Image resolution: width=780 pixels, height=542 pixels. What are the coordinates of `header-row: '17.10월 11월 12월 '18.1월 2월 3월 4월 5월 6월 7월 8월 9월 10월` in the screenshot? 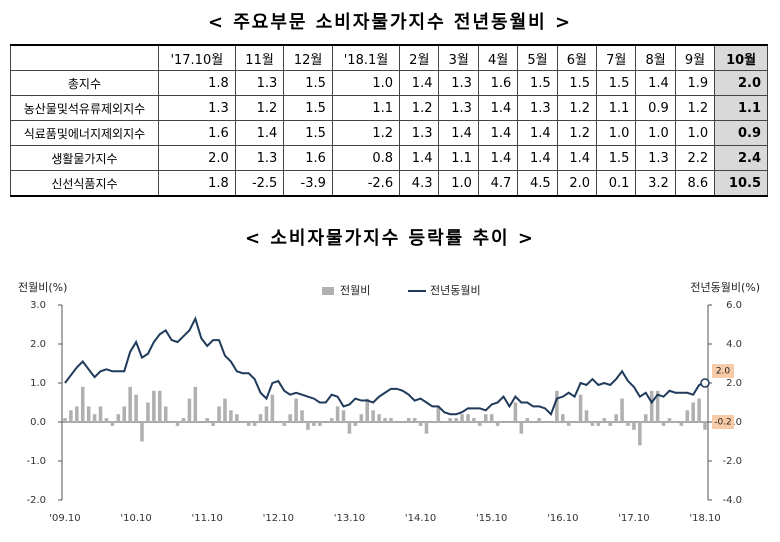 It's located at (389, 57).